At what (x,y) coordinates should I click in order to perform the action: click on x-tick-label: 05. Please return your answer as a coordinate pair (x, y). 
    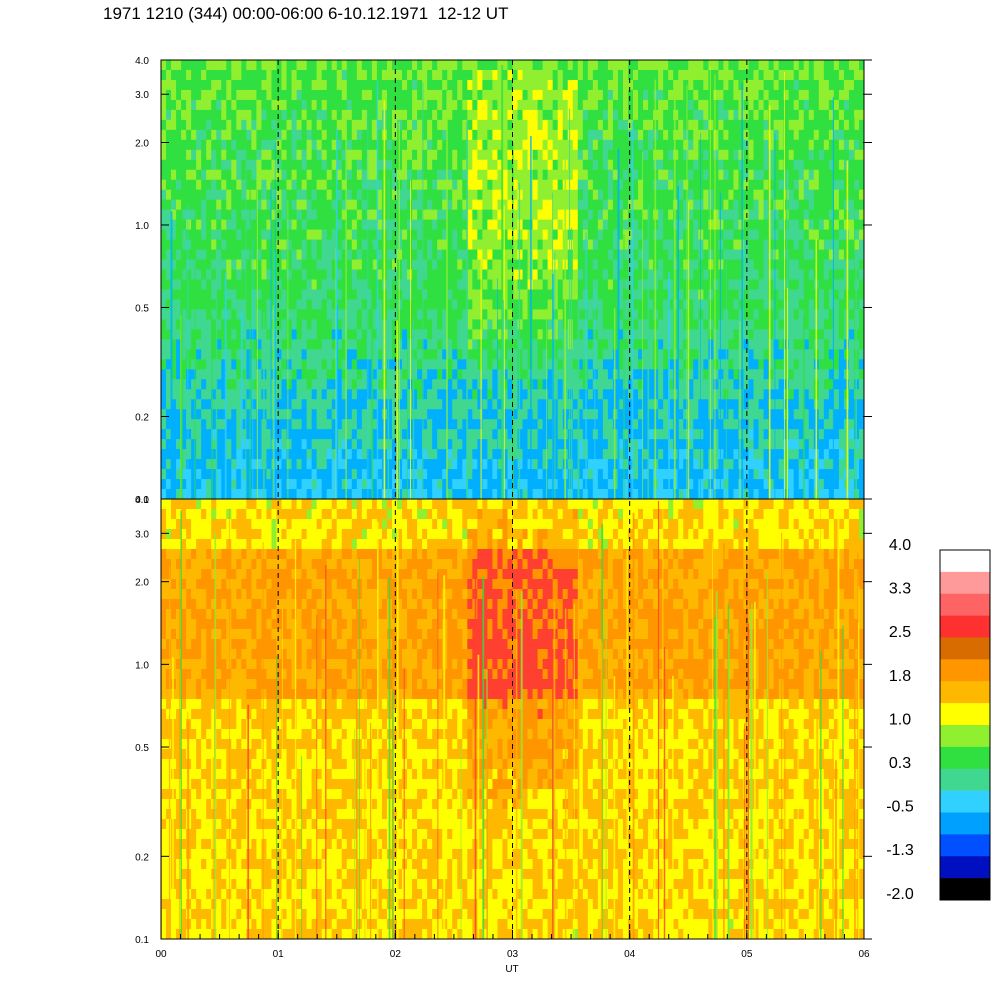
    Looking at the image, I should click on (747, 954).